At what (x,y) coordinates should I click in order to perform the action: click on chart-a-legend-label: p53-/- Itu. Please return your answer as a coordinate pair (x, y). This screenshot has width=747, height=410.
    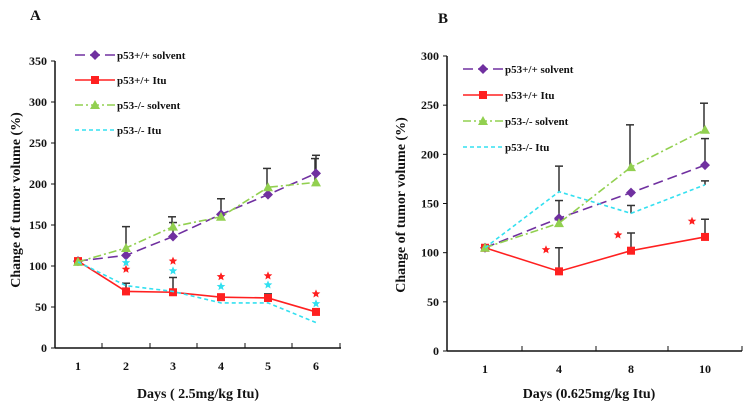
    Looking at the image, I should click on (139, 131).